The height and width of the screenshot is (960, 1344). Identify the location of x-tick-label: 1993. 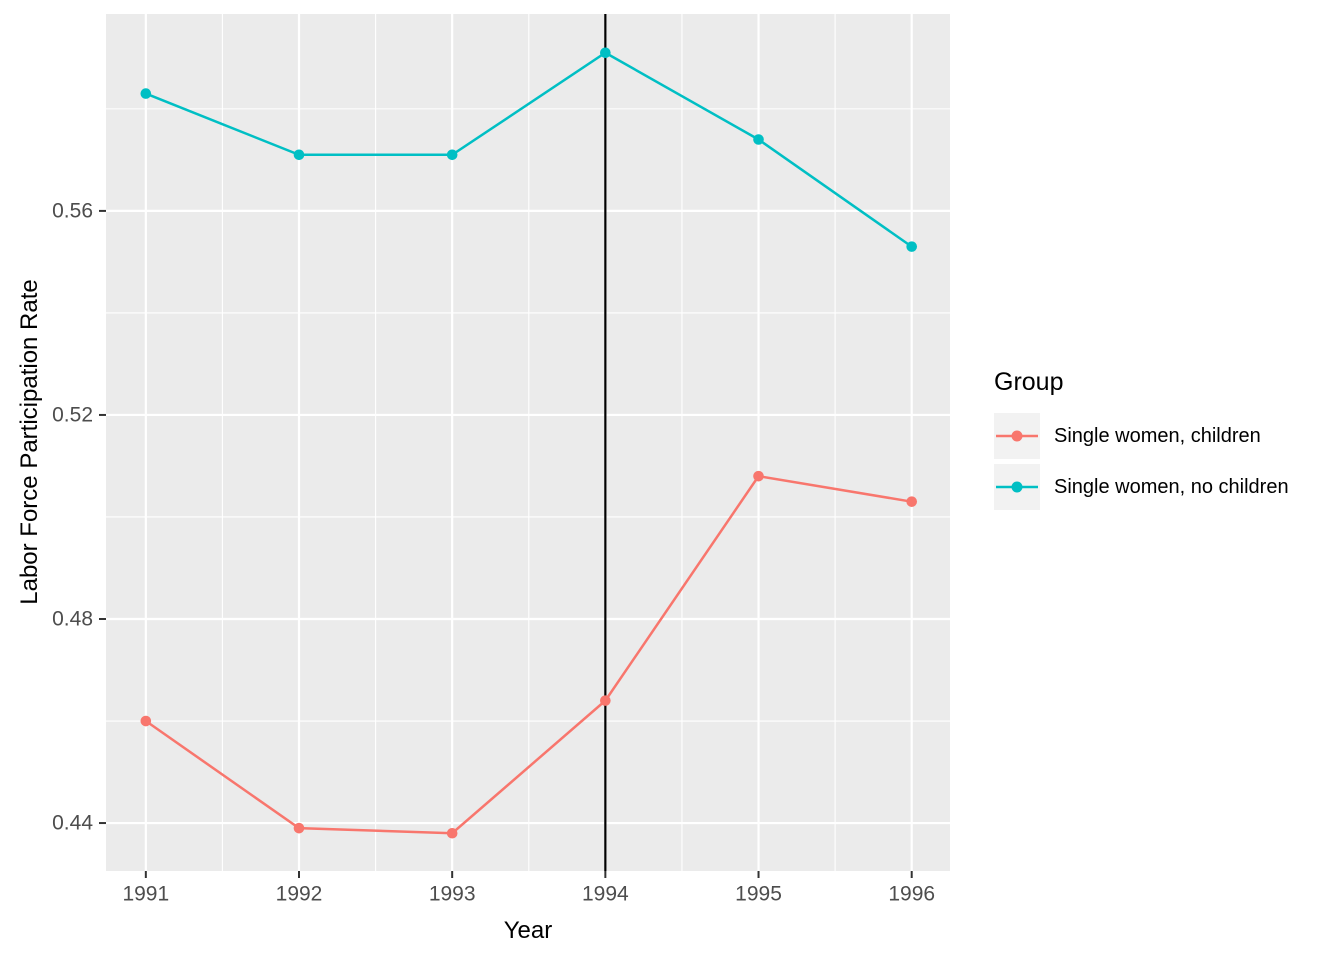
(452, 893).